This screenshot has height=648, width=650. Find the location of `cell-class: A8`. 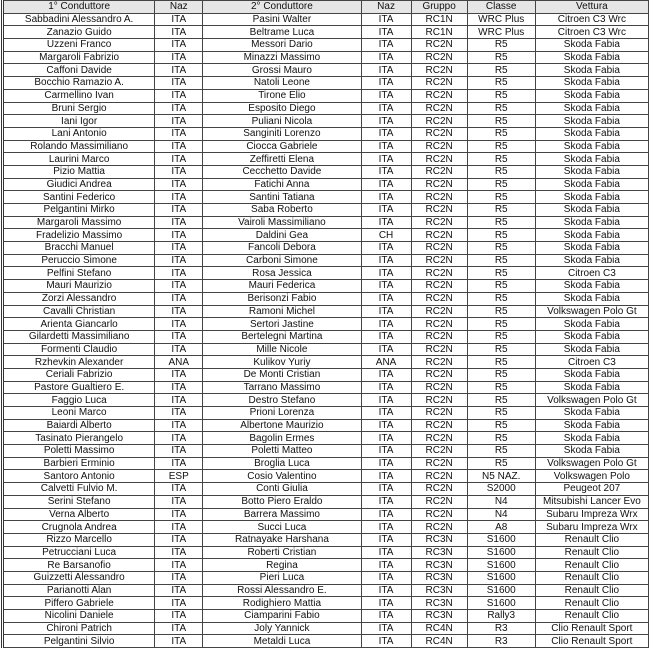

cell-class: A8 is located at coordinates (501, 527).